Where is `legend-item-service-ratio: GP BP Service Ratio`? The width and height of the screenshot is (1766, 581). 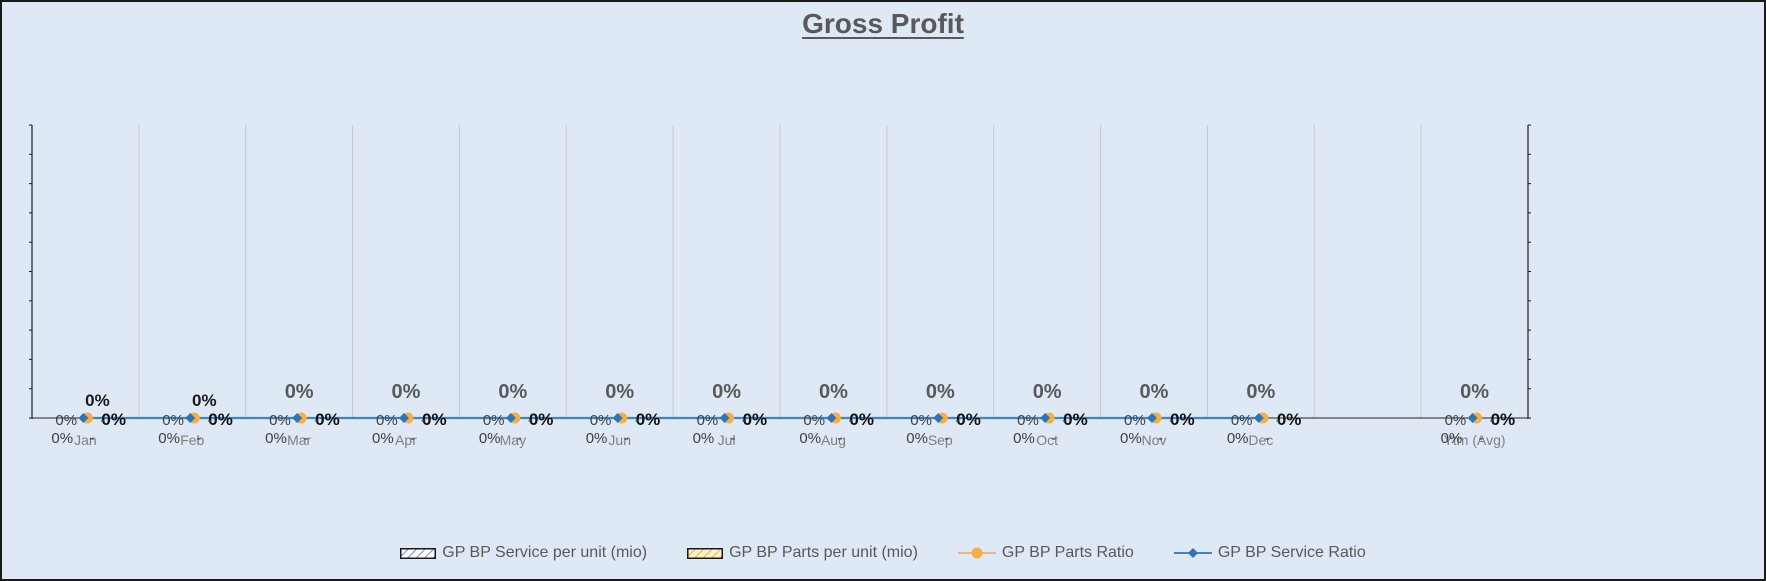
legend-item-service-ratio: GP BP Service Ratio is located at coordinates (1269, 553).